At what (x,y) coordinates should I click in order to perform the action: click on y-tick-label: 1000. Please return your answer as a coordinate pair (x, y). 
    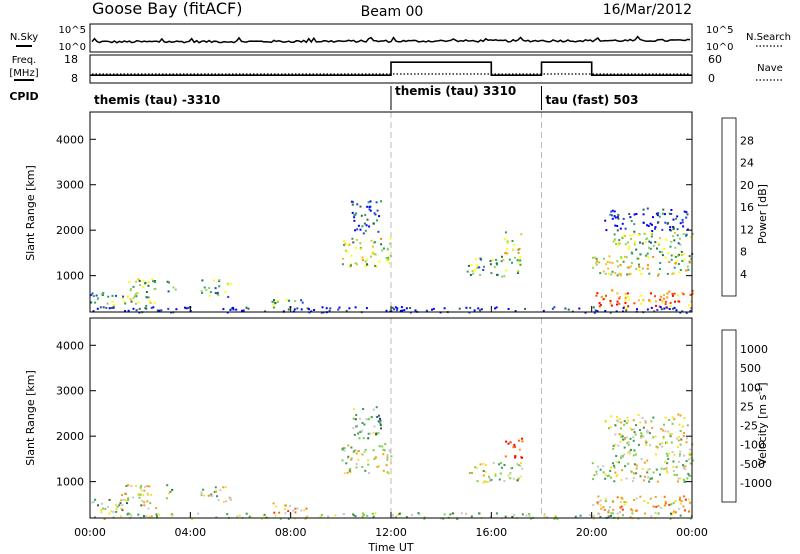
    Looking at the image, I should click on (70, 482).